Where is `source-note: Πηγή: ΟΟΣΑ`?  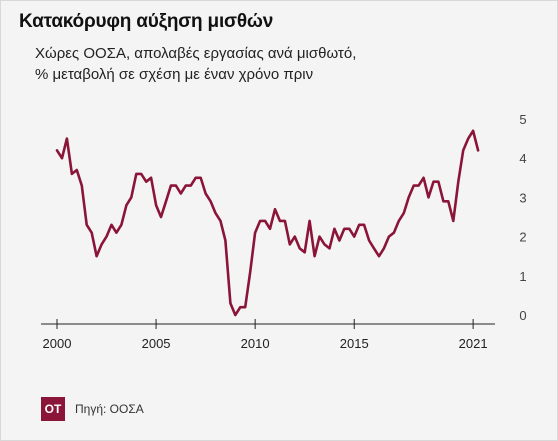 source-note: Πηγή: ΟΟΣΑ is located at coordinates (109, 409).